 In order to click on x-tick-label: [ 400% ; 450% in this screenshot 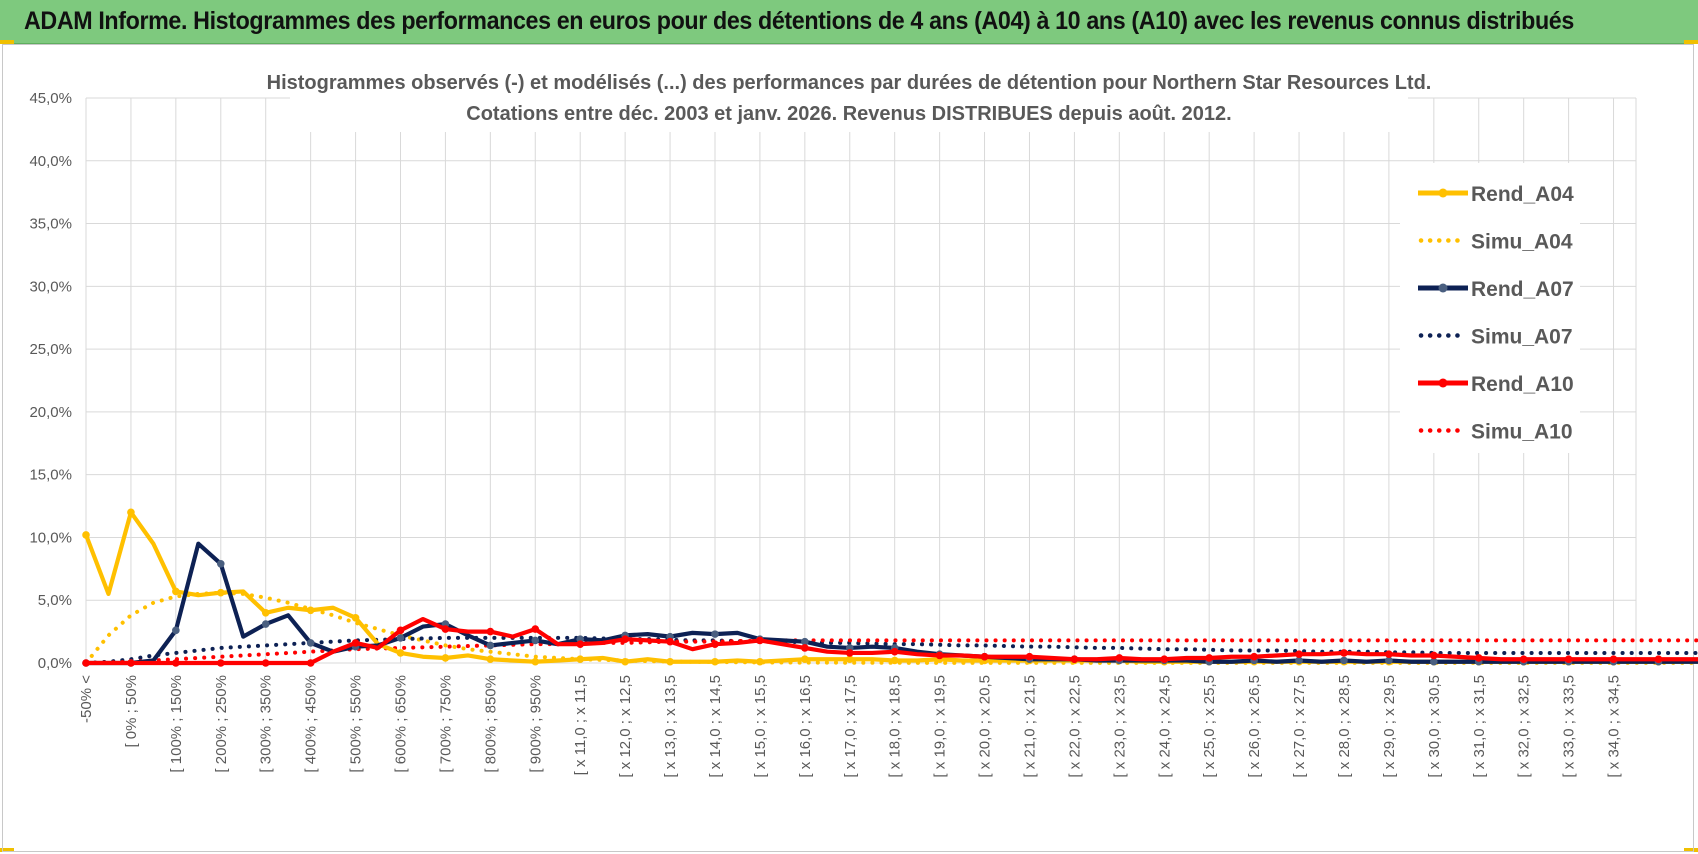, I will do `click(311, 724)`.